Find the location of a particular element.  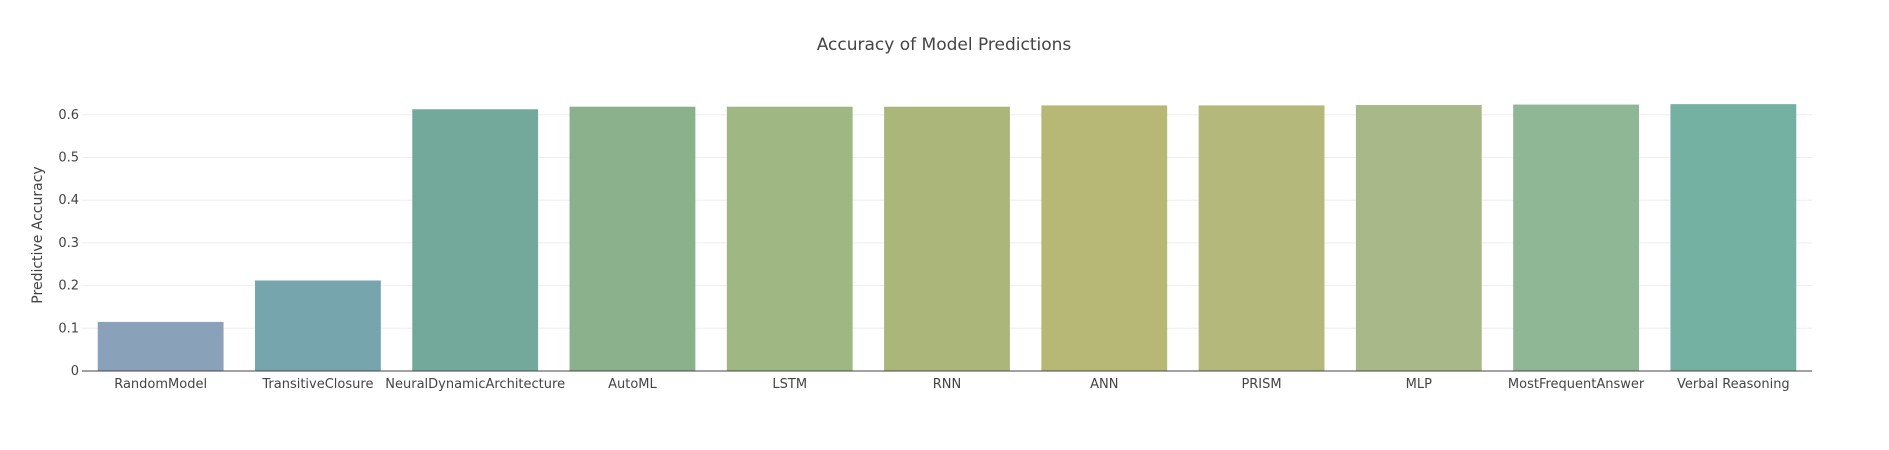

y-axis-title: Predictive Accuracy is located at coordinates (38, 234).